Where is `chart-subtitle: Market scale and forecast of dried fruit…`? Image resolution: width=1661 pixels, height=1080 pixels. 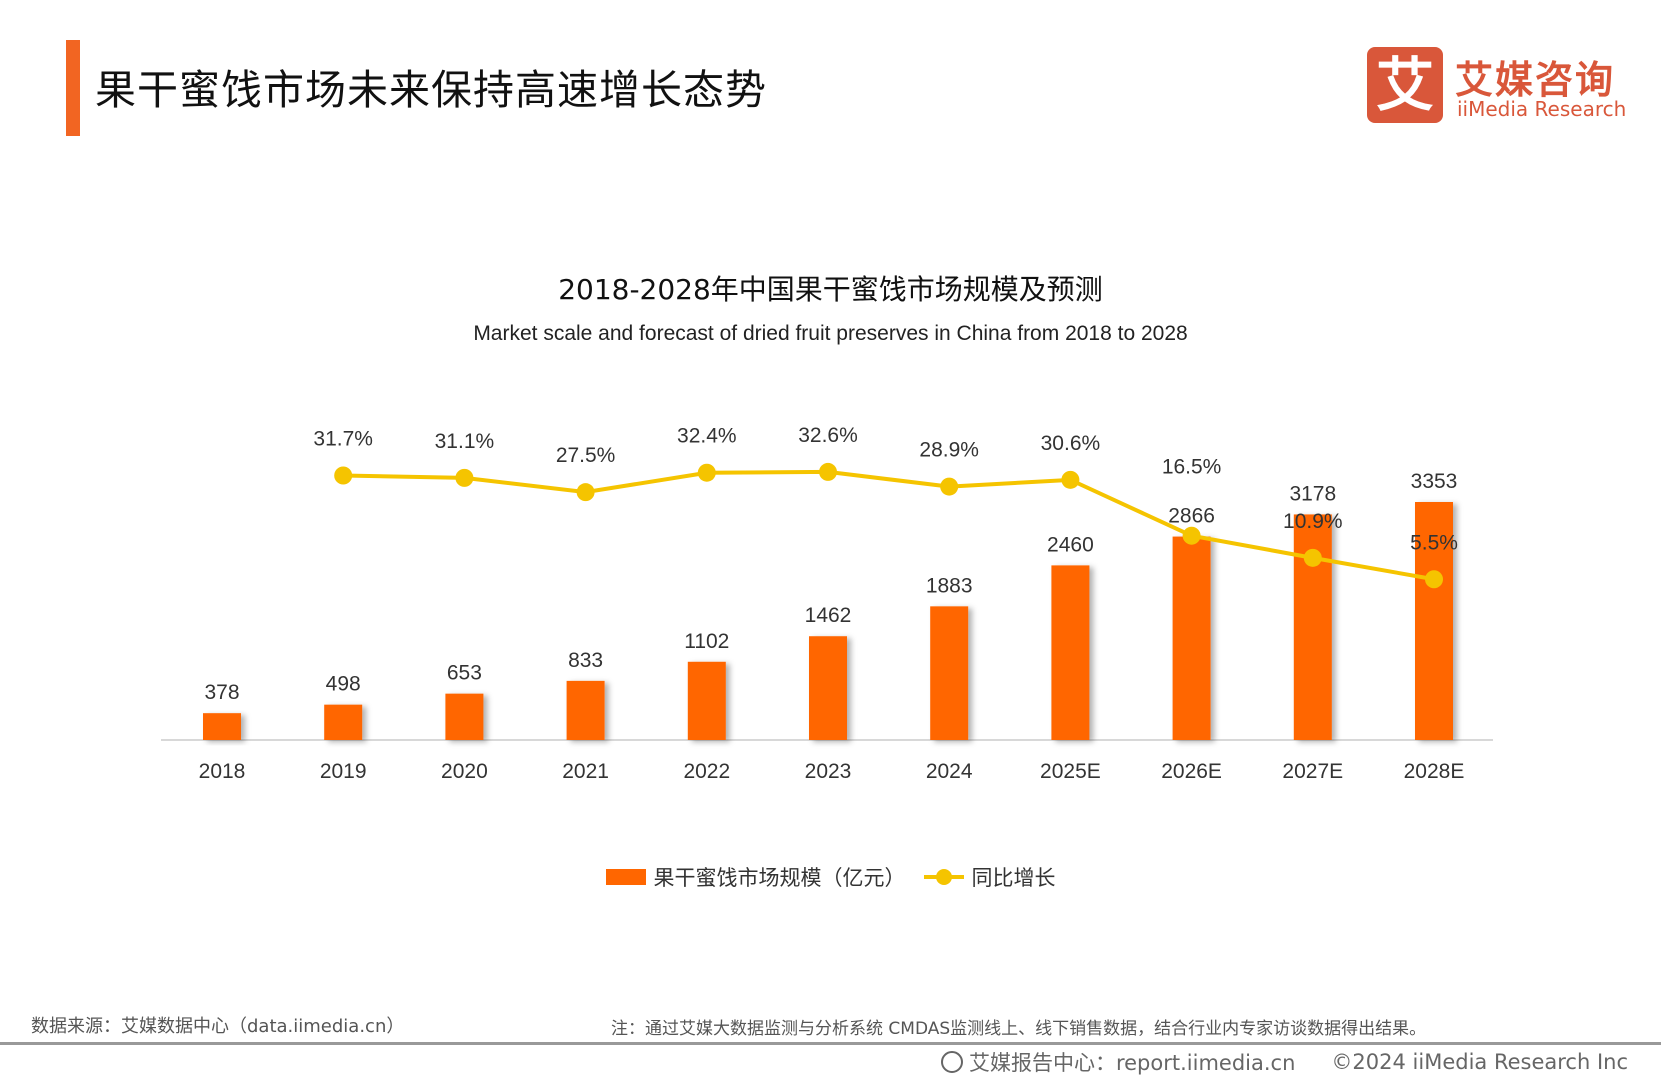 chart-subtitle: Market scale and forecast of dried fruit… is located at coordinates (830, 333).